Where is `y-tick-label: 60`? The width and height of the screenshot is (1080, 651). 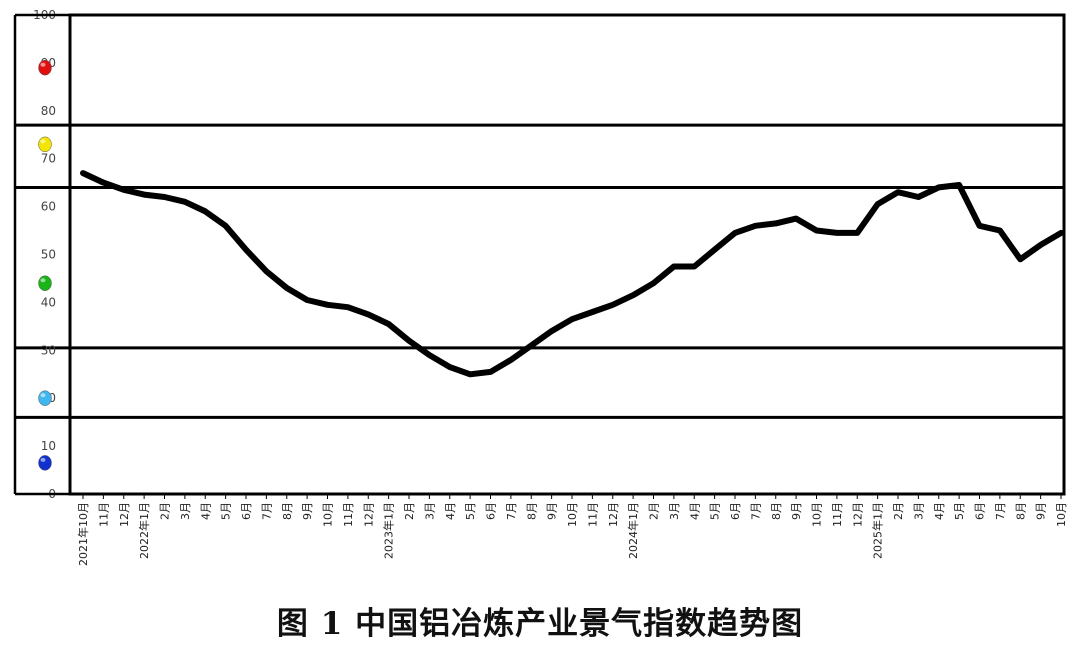
y-tick-label: 60 is located at coordinates (48, 207).